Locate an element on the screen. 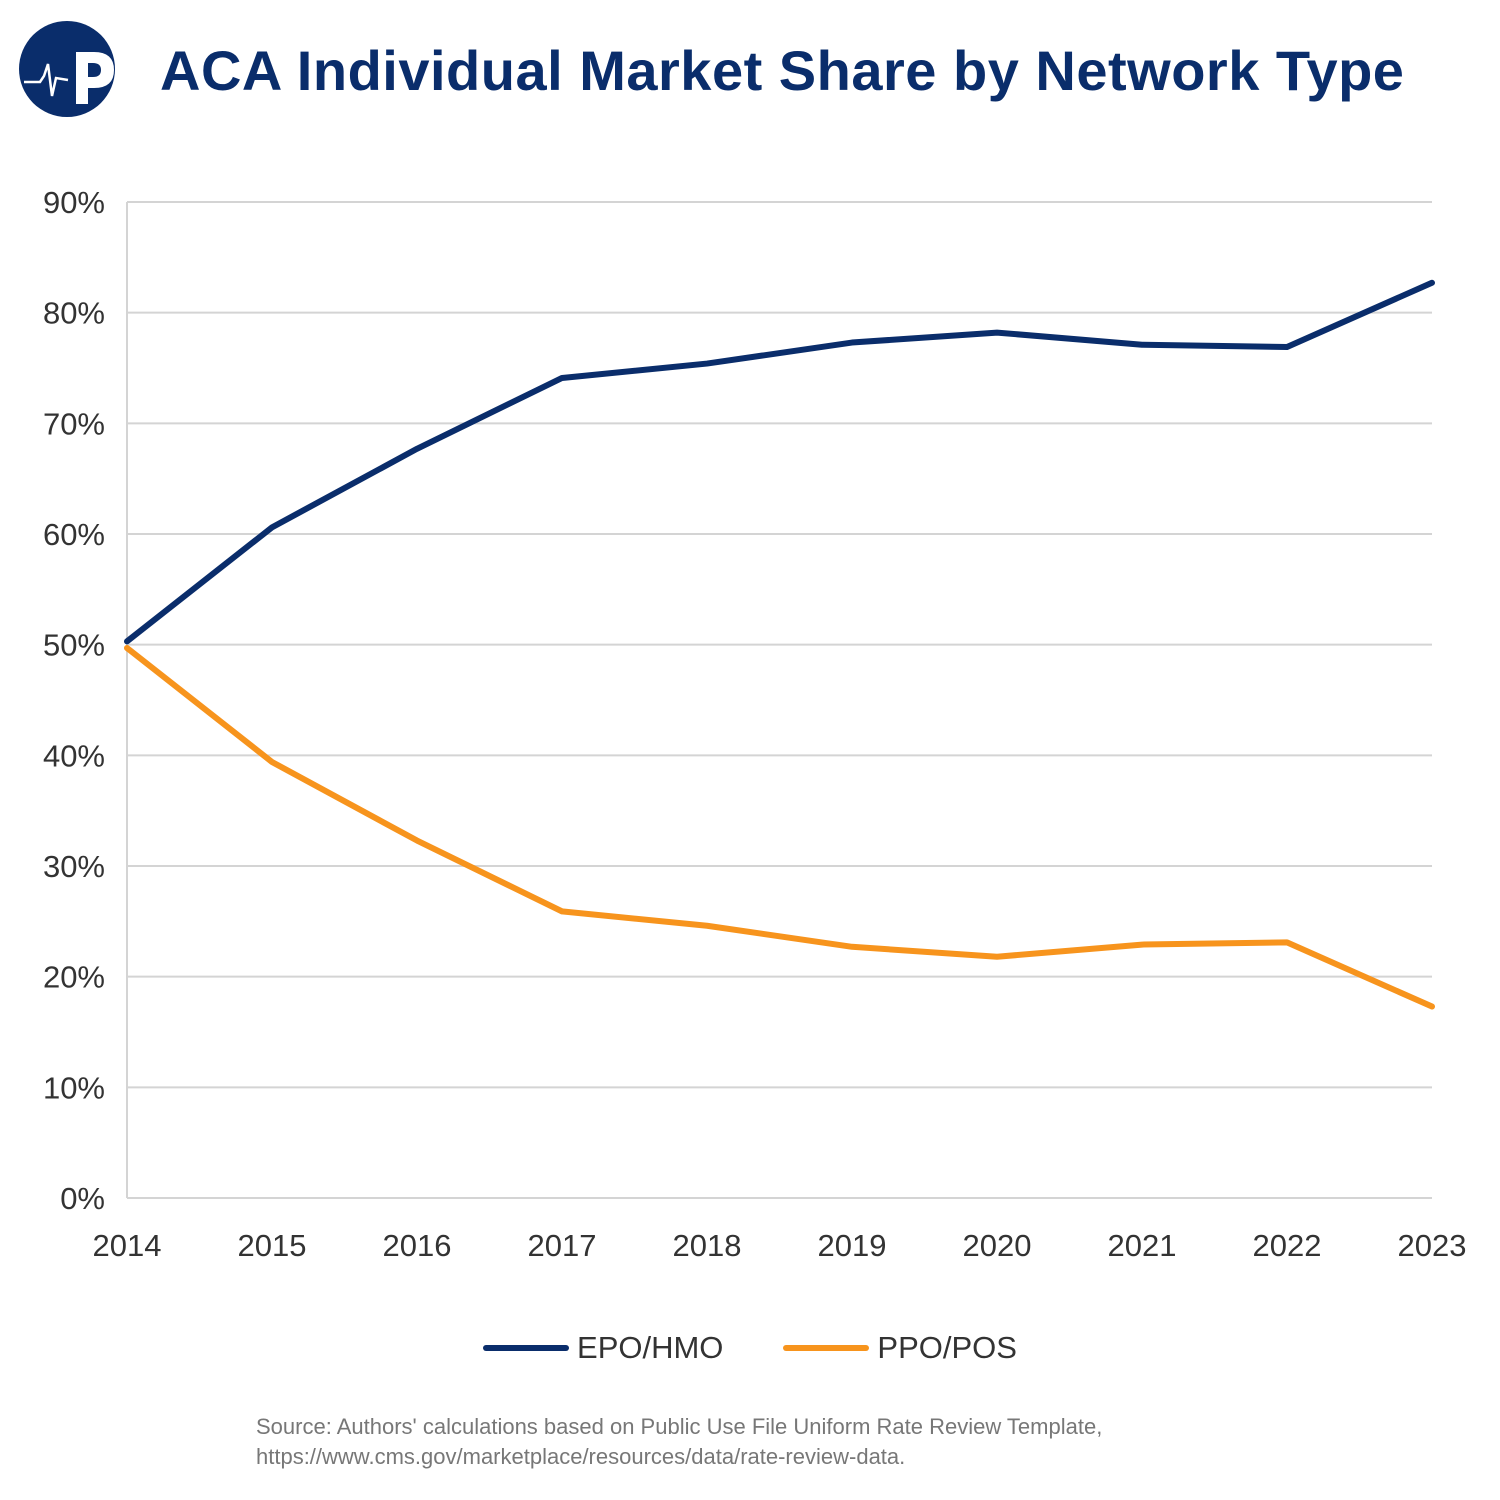  x-tick-label: 2019 is located at coordinates (852, 1245).